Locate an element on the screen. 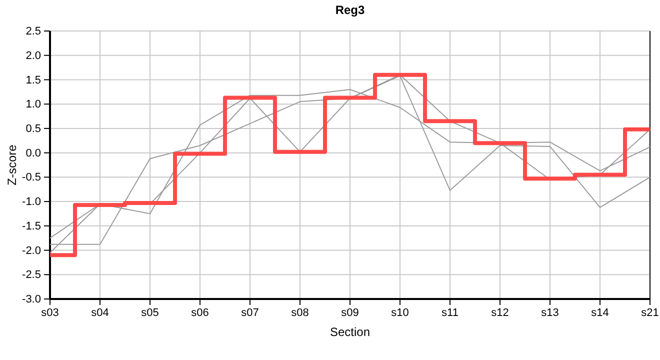 The height and width of the screenshot is (360, 660). x-tick-label: s09 is located at coordinates (350, 312).